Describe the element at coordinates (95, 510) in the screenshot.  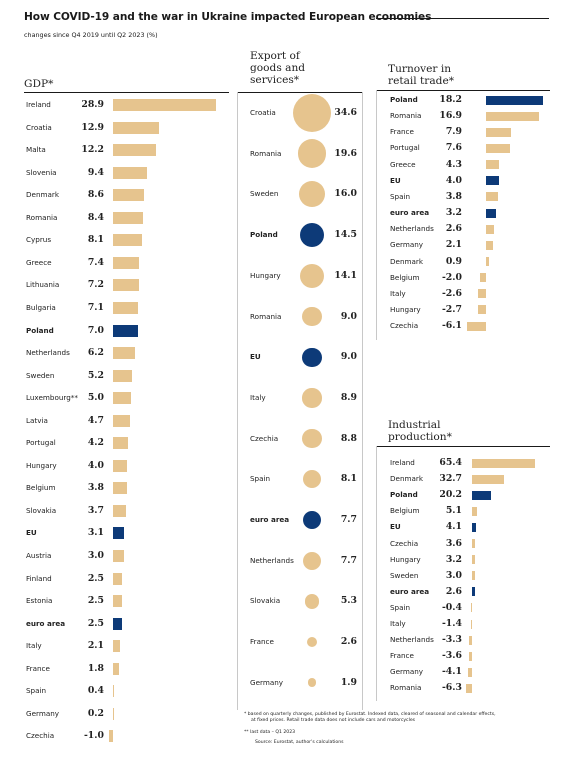
I see `value-label: 3.7` at that location.